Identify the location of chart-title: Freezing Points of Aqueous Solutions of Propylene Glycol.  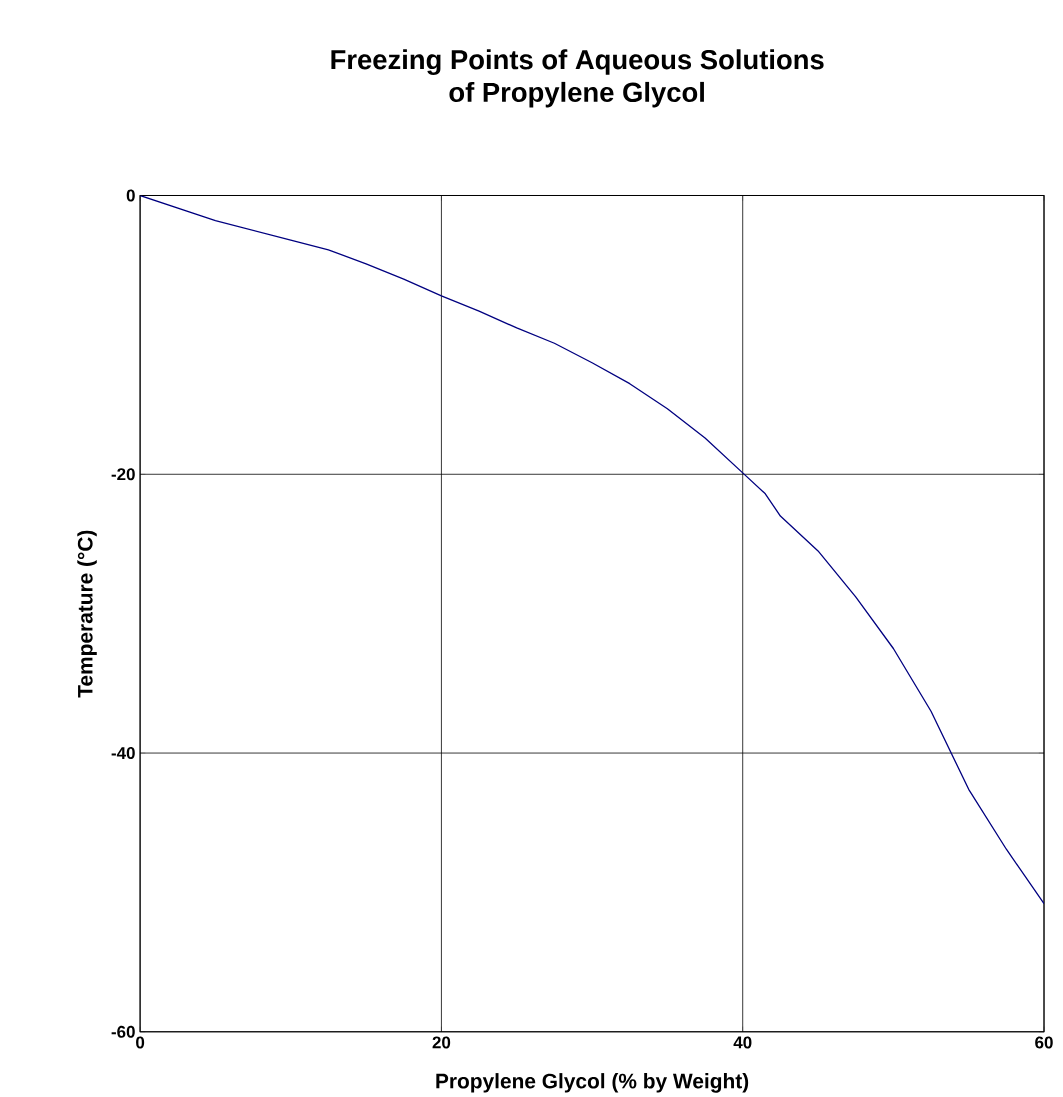
(577, 78).